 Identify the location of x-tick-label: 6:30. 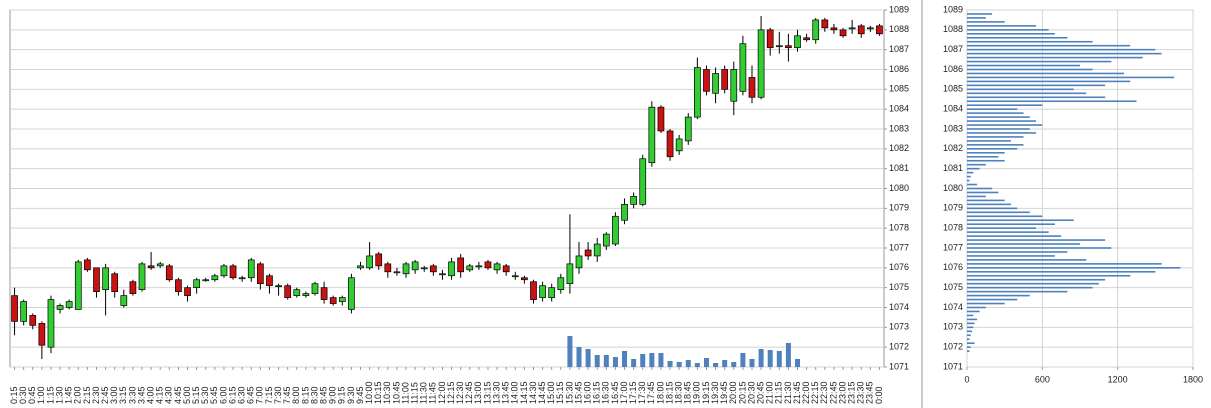
(242, 395).